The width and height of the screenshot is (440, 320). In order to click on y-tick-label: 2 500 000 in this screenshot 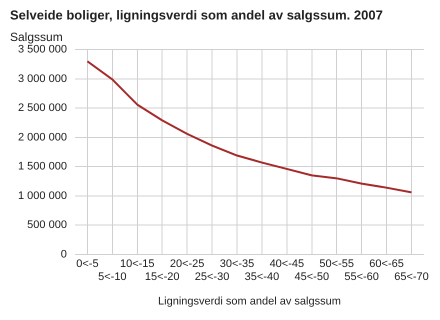, I will do `click(42, 108)`.